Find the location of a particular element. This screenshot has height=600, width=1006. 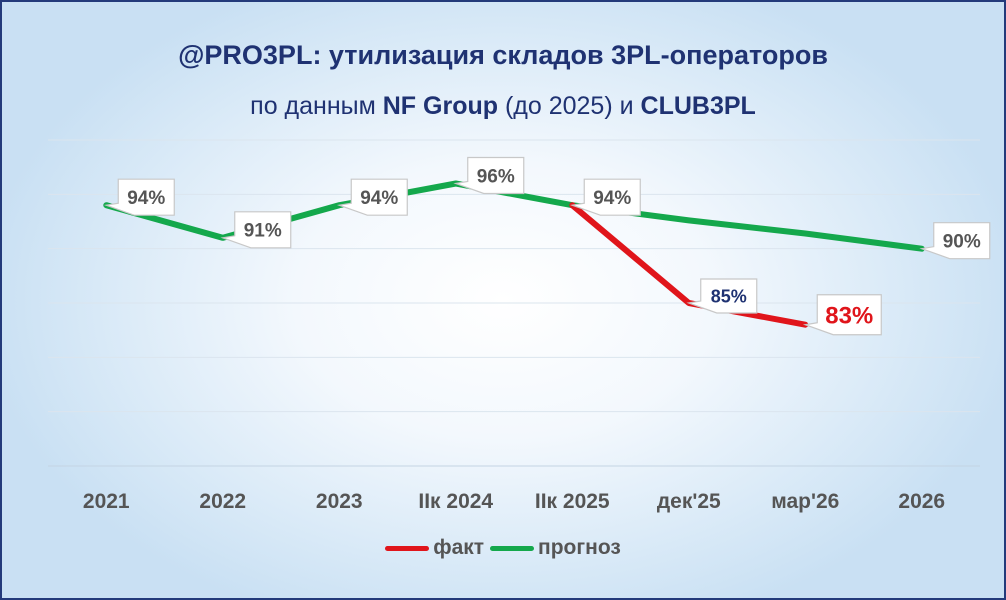

legend: факт прогноз is located at coordinates (503, 548).